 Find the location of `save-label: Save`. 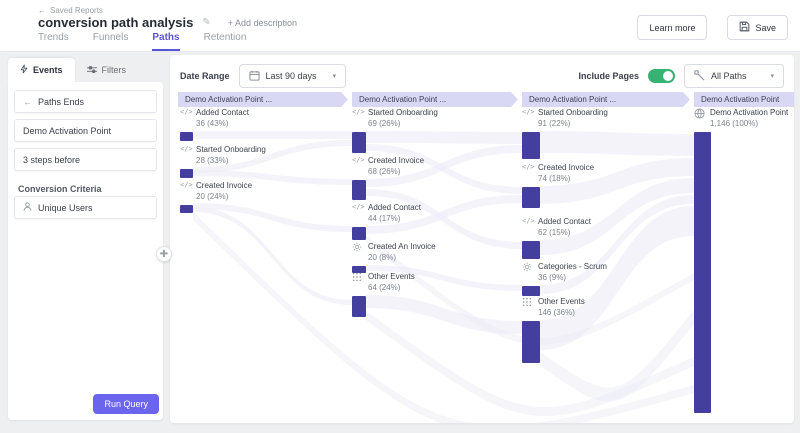

save-label: Save is located at coordinates (765, 27).